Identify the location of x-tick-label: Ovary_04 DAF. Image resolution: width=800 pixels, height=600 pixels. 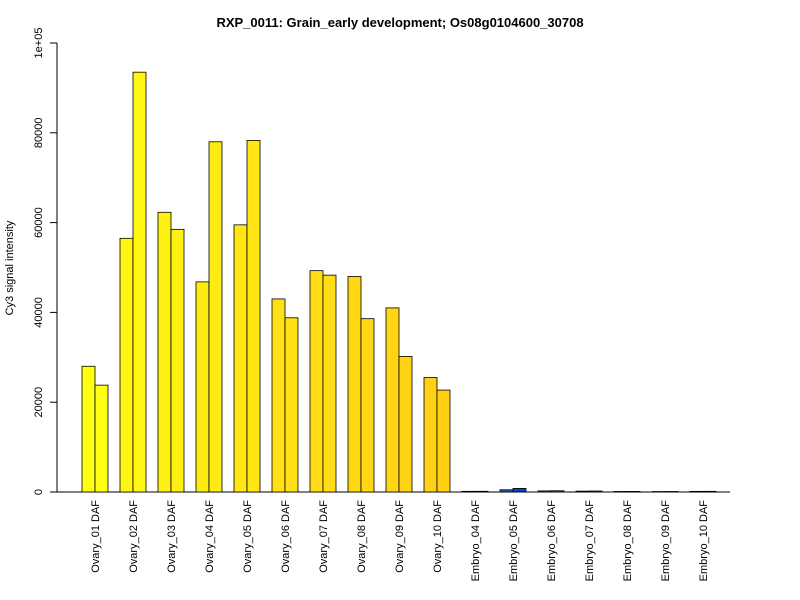
(210, 536).